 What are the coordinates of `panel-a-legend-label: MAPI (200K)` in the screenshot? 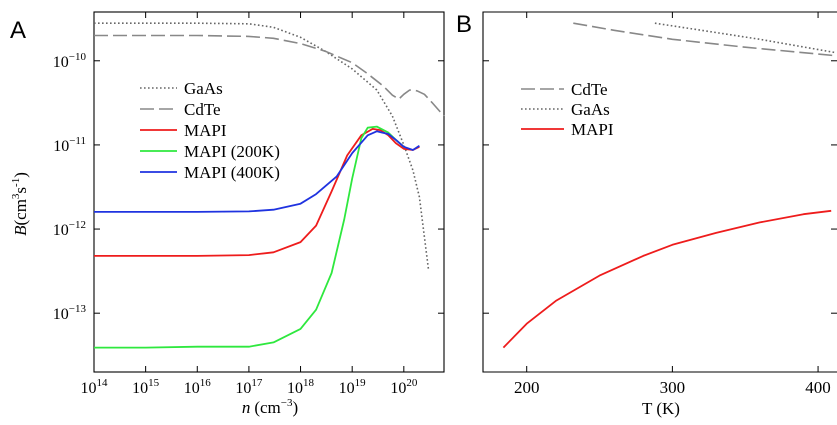 It's located at (232, 151).